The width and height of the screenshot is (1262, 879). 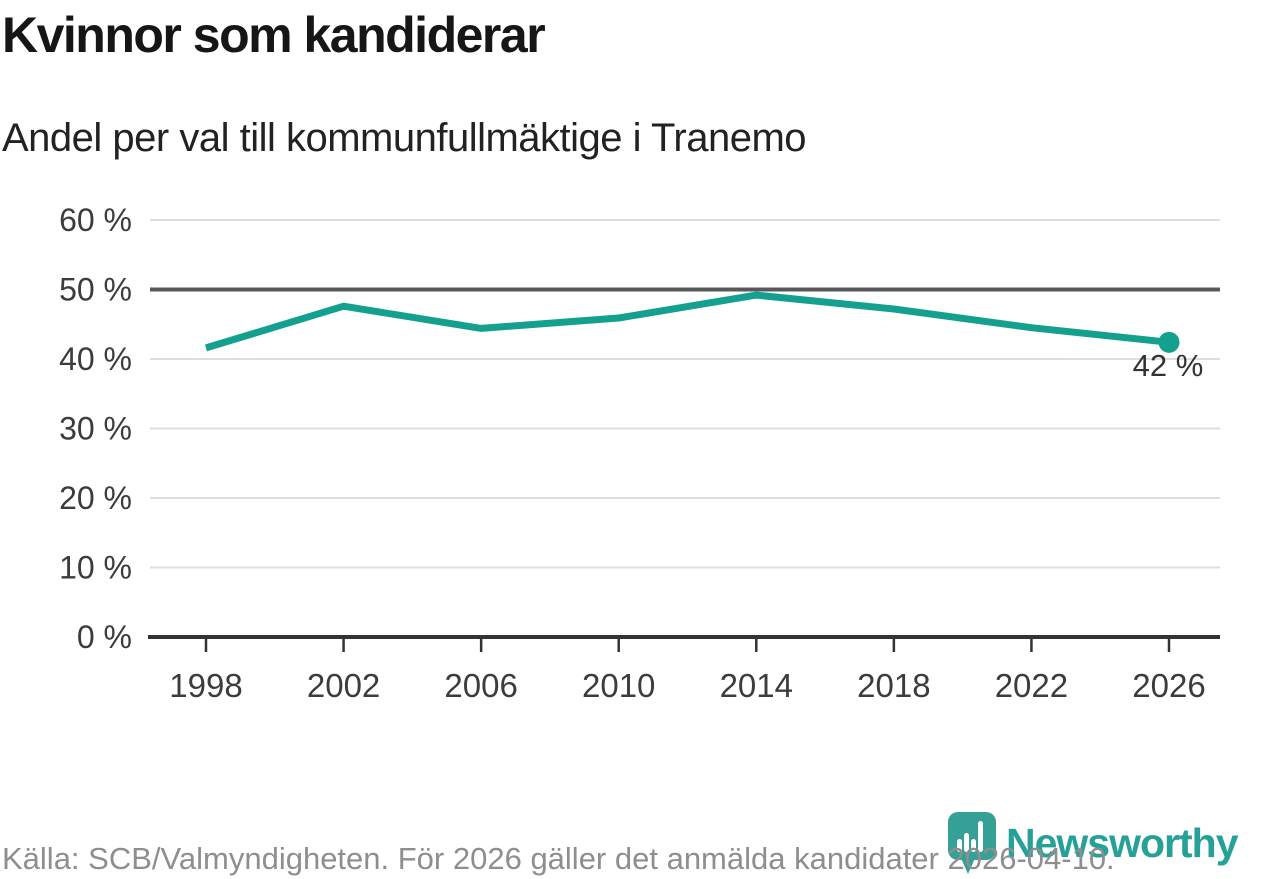 What do you see at coordinates (1169, 342) in the screenshot?
I see `end-point-marker` at bounding box center [1169, 342].